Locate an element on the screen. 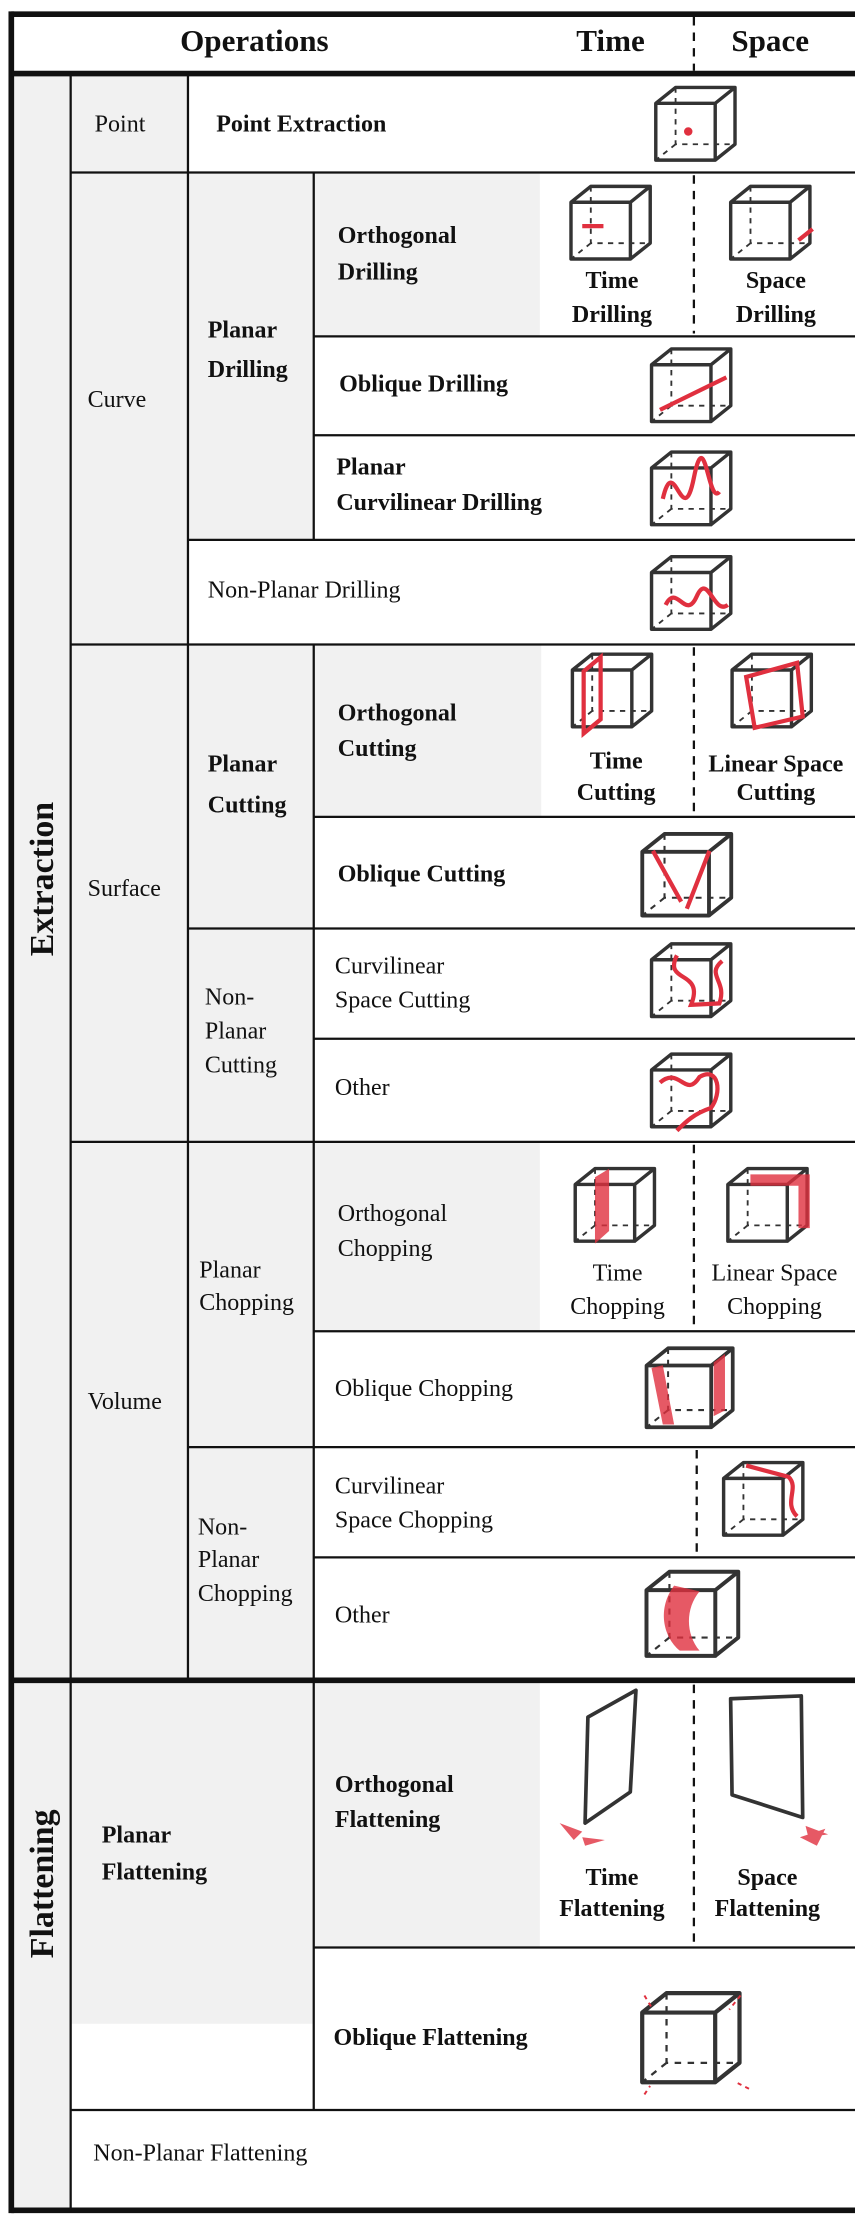  operation: Oblique Chopping is located at coordinates (424, 1389).